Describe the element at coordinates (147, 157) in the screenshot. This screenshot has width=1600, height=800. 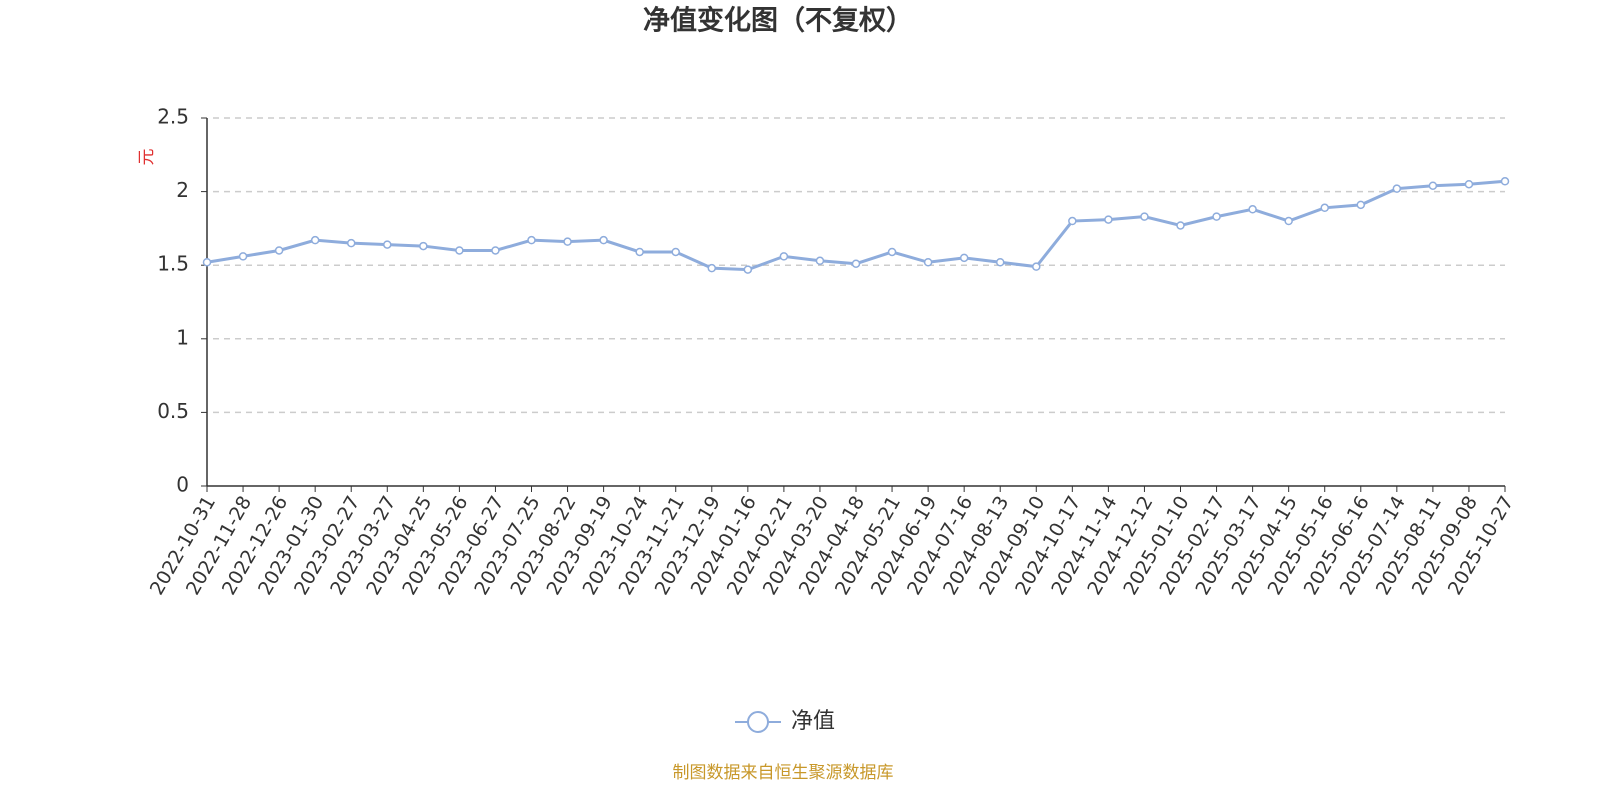
I see `y-axis-label: 元` at that location.